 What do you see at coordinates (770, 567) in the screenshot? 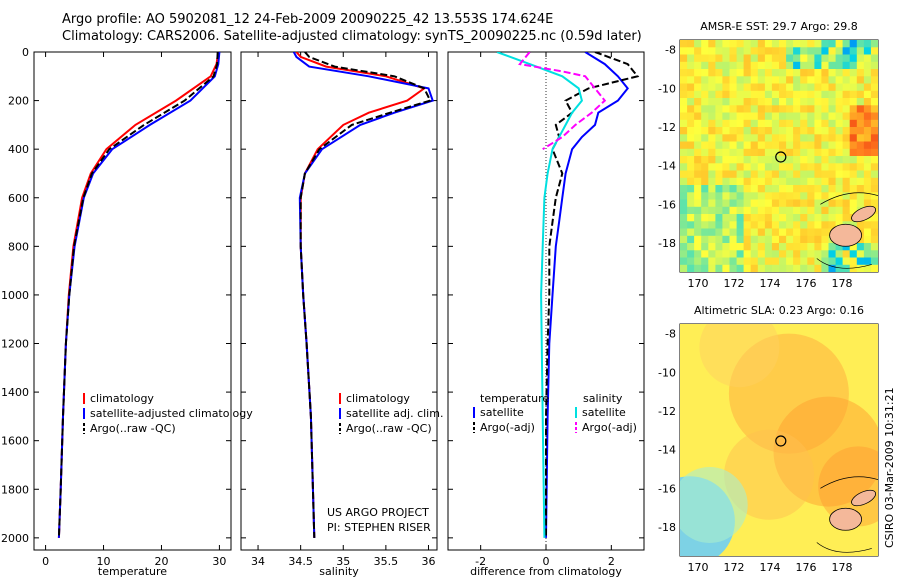
I see `map-x-tick-label: 174` at bounding box center [770, 567].